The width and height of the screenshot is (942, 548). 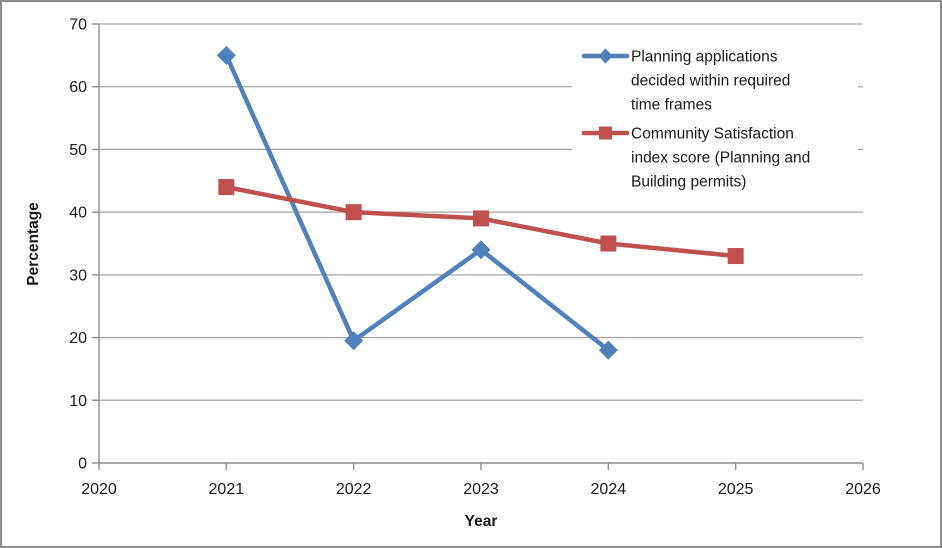 What do you see at coordinates (99, 489) in the screenshot?
I see `x-tick-label: 2020` at bounding box center [99, 489].